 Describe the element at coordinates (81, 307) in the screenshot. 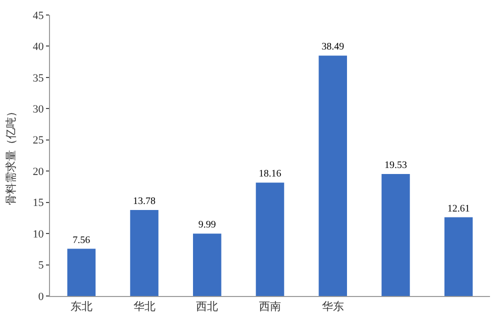

I see `x-tick-label: 东北` at that location.